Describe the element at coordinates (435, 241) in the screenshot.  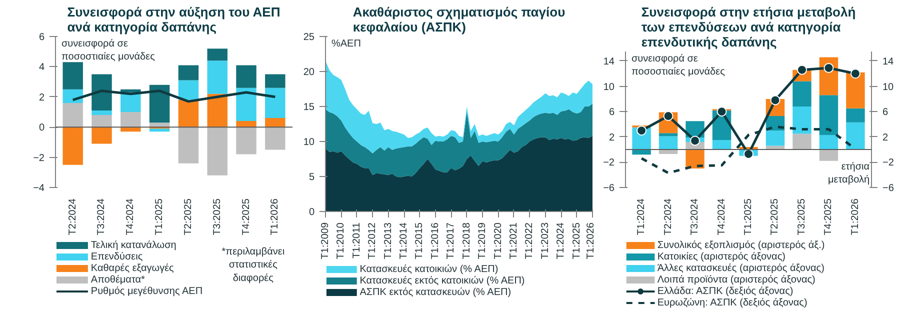
I see `x-tick-label: T1:2016` at that location.